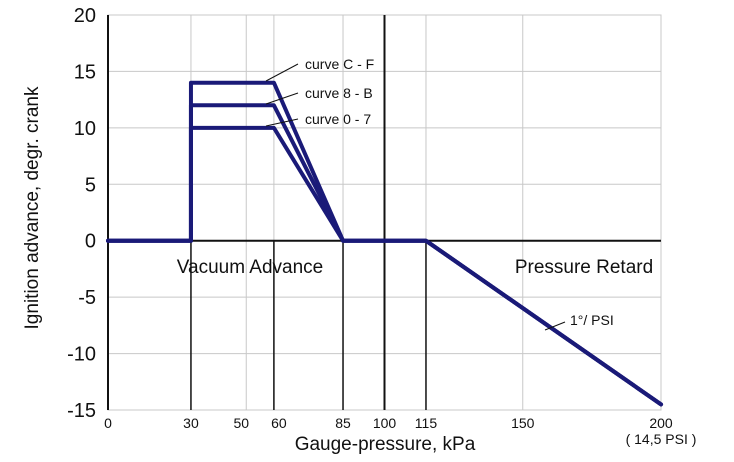 The image size is (734, 462). I want to click on y-tick-label--5: -5, so click(87, 298).